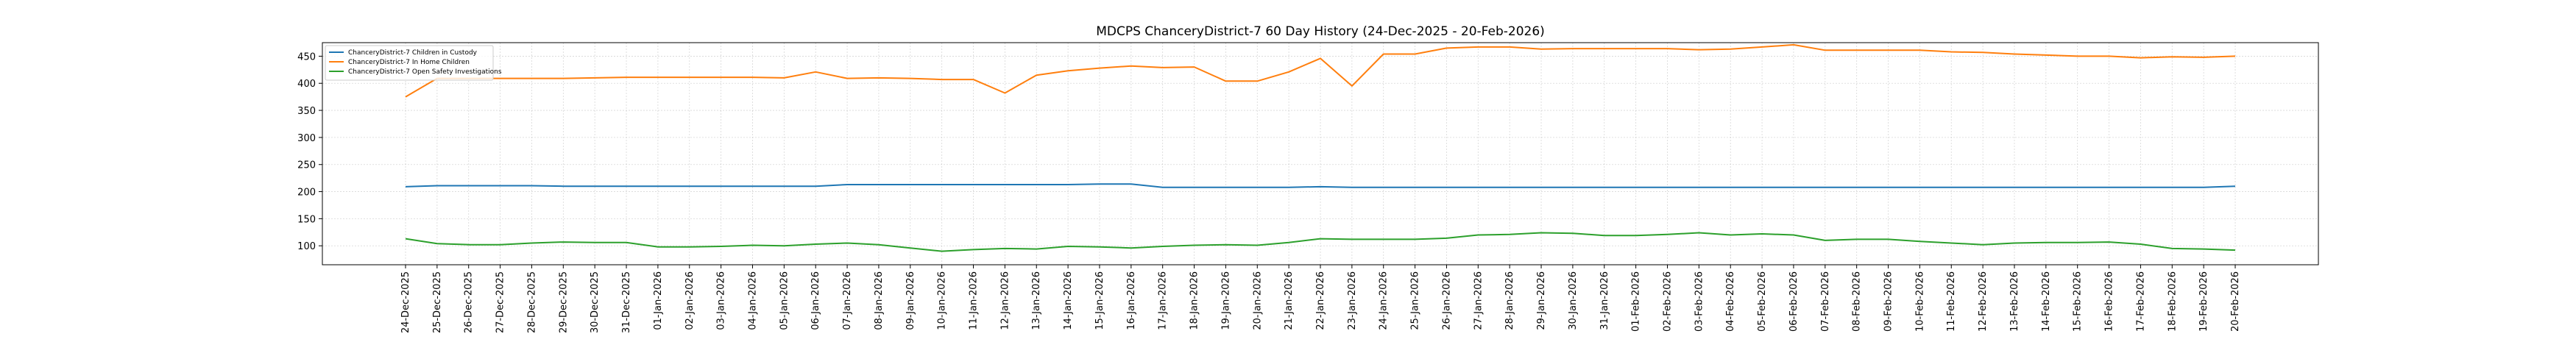 The image size is (2576, 353). I want to click on x-tick-label: 30-Dec-2025, so click(595, 302).